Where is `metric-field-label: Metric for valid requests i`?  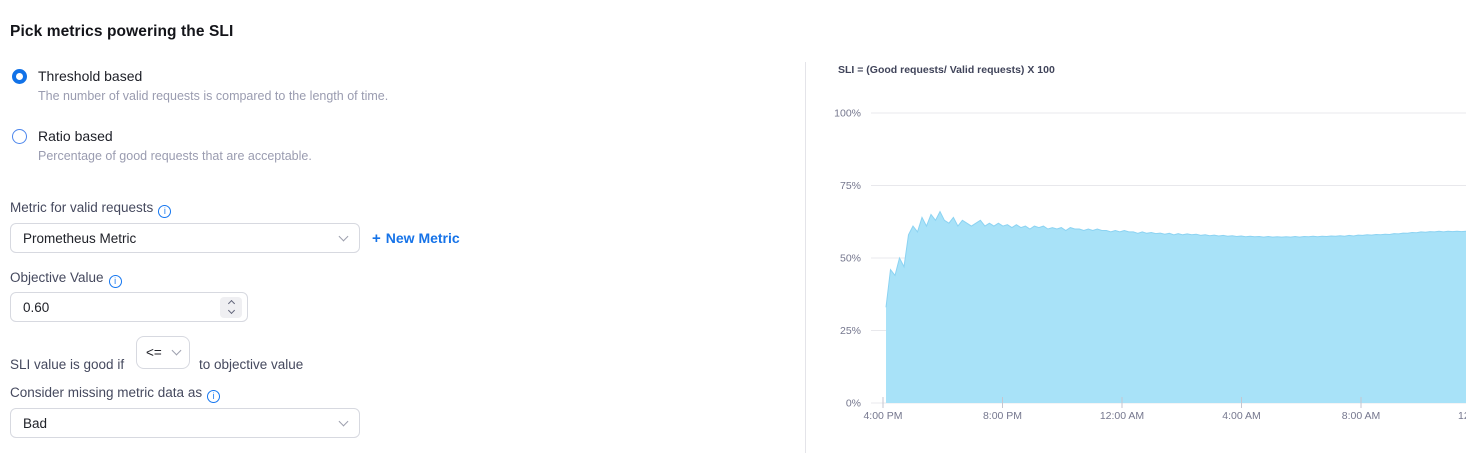 metric-field-label: Metric for valid requests i is located at coordinates (91, 209).